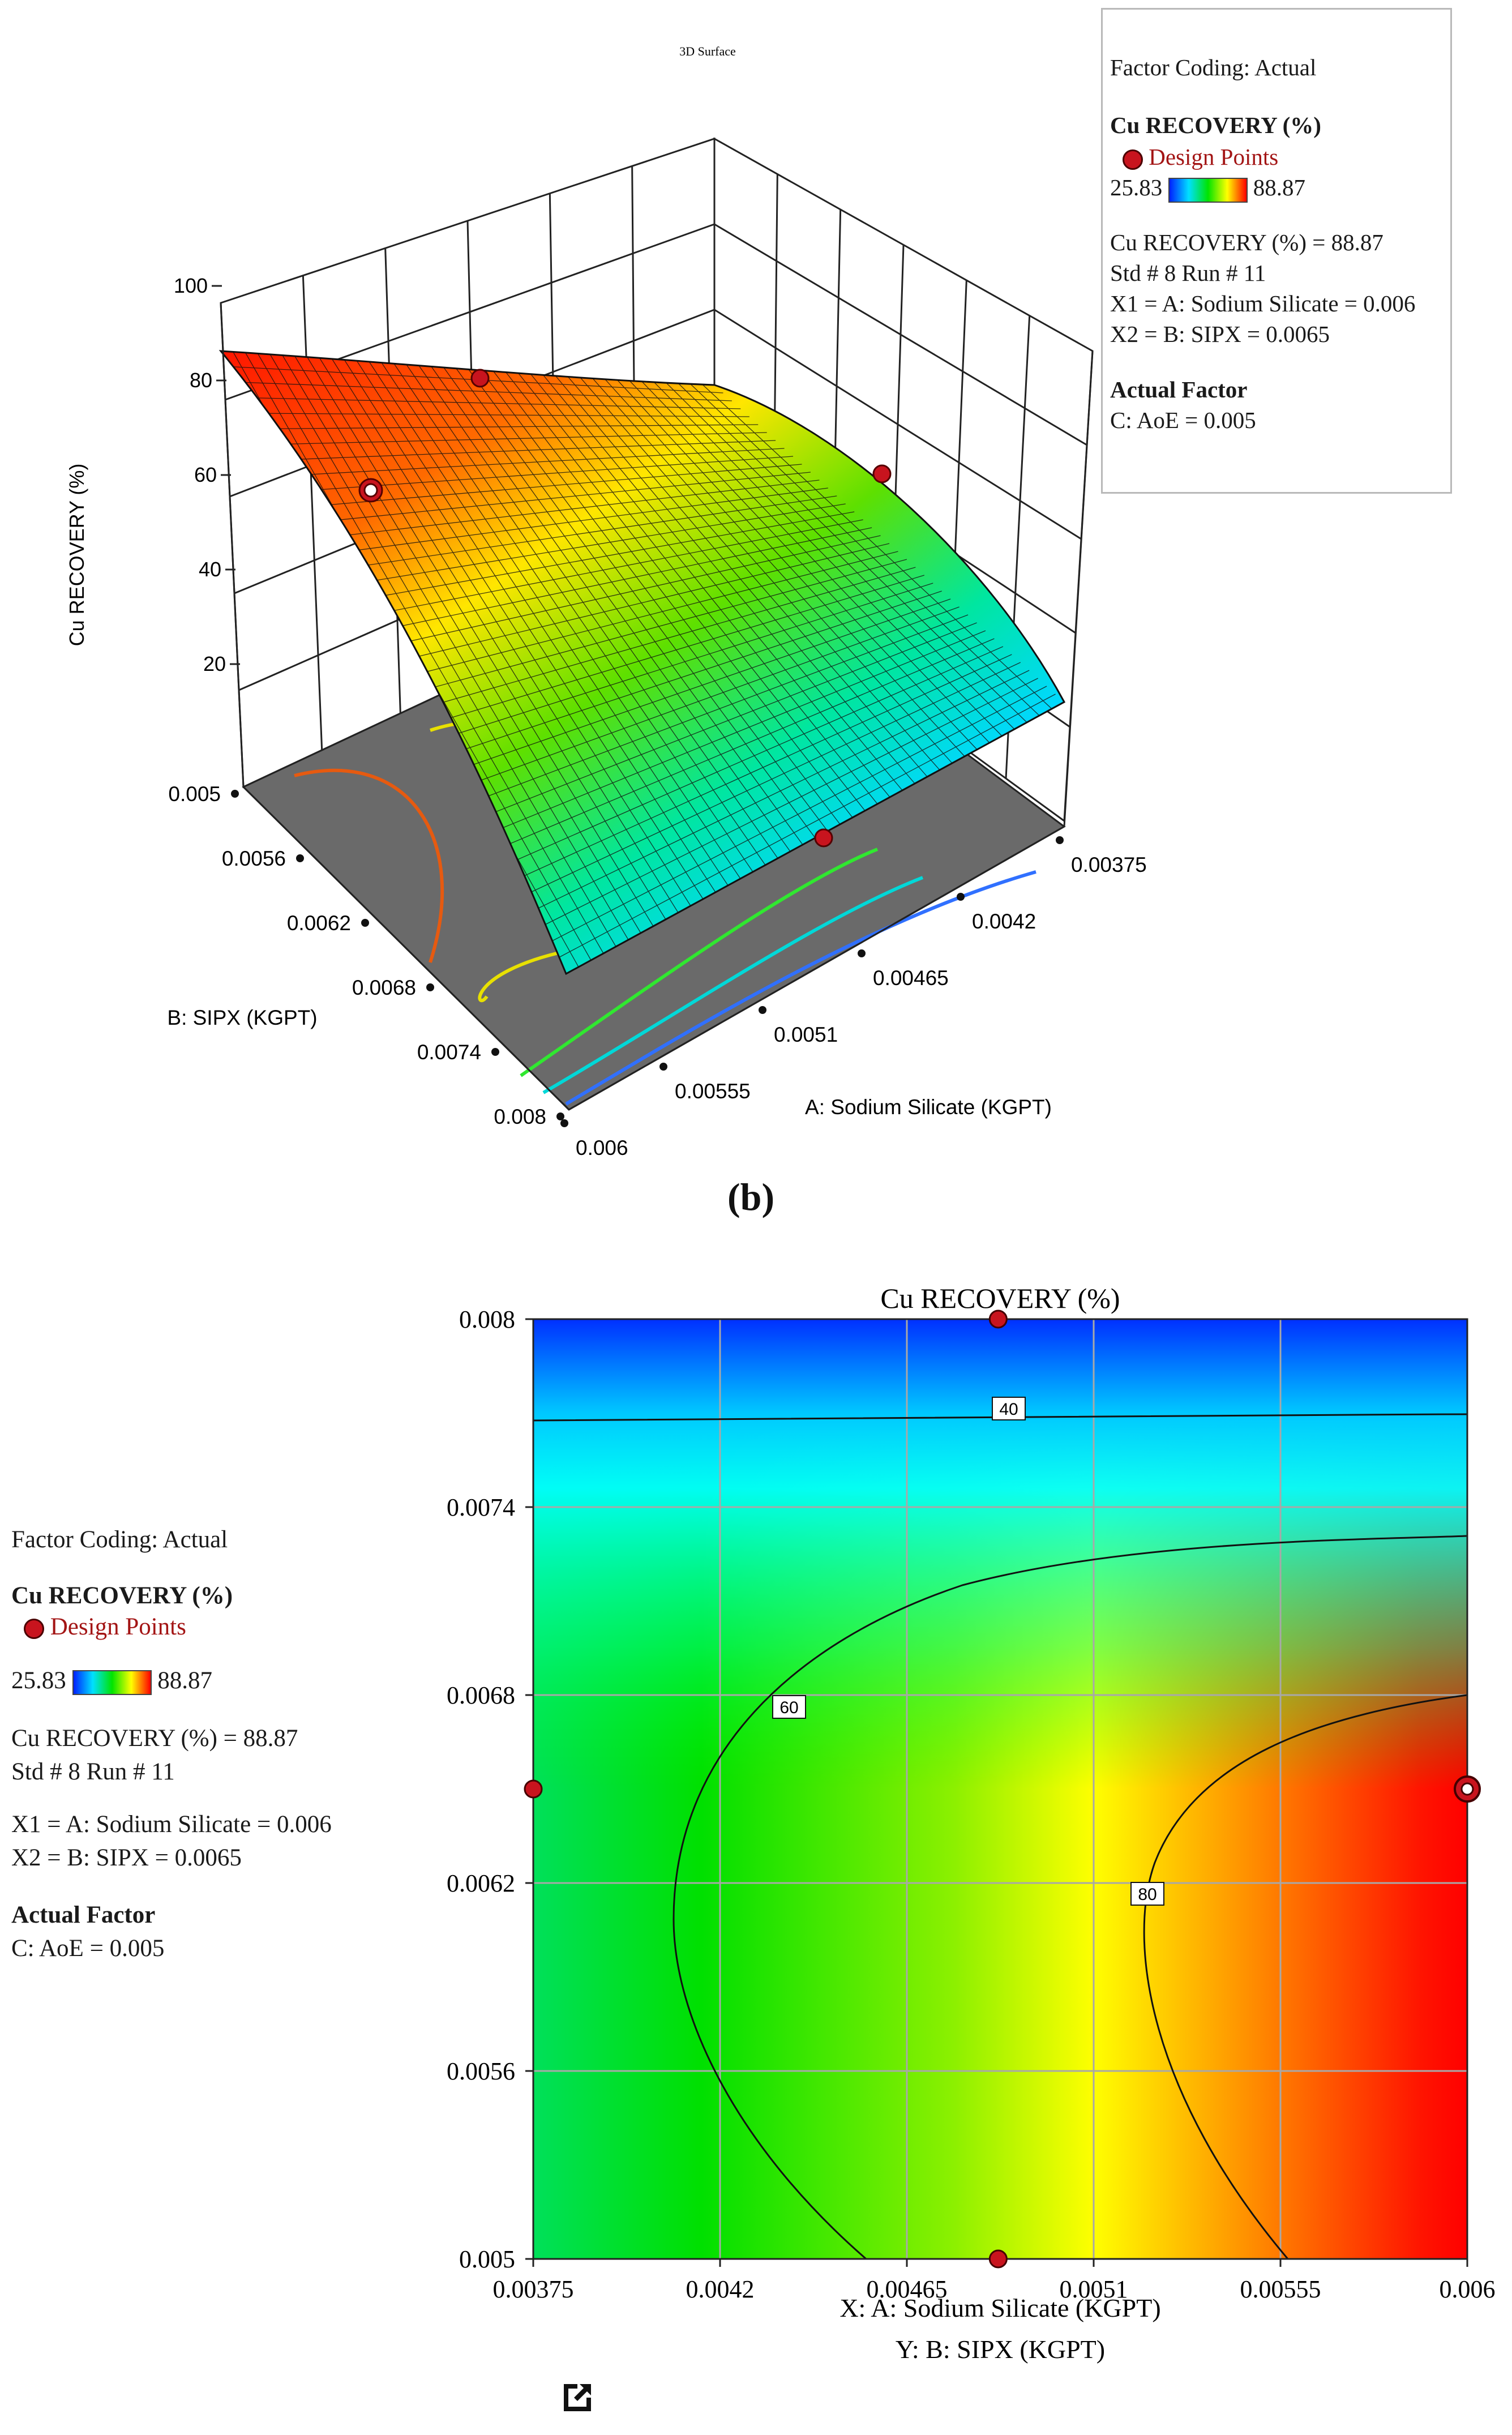  Describe the element at coordinates (806, 1034) in the screenshot. I see `silicate-tick-label: 0.0051` at that location.